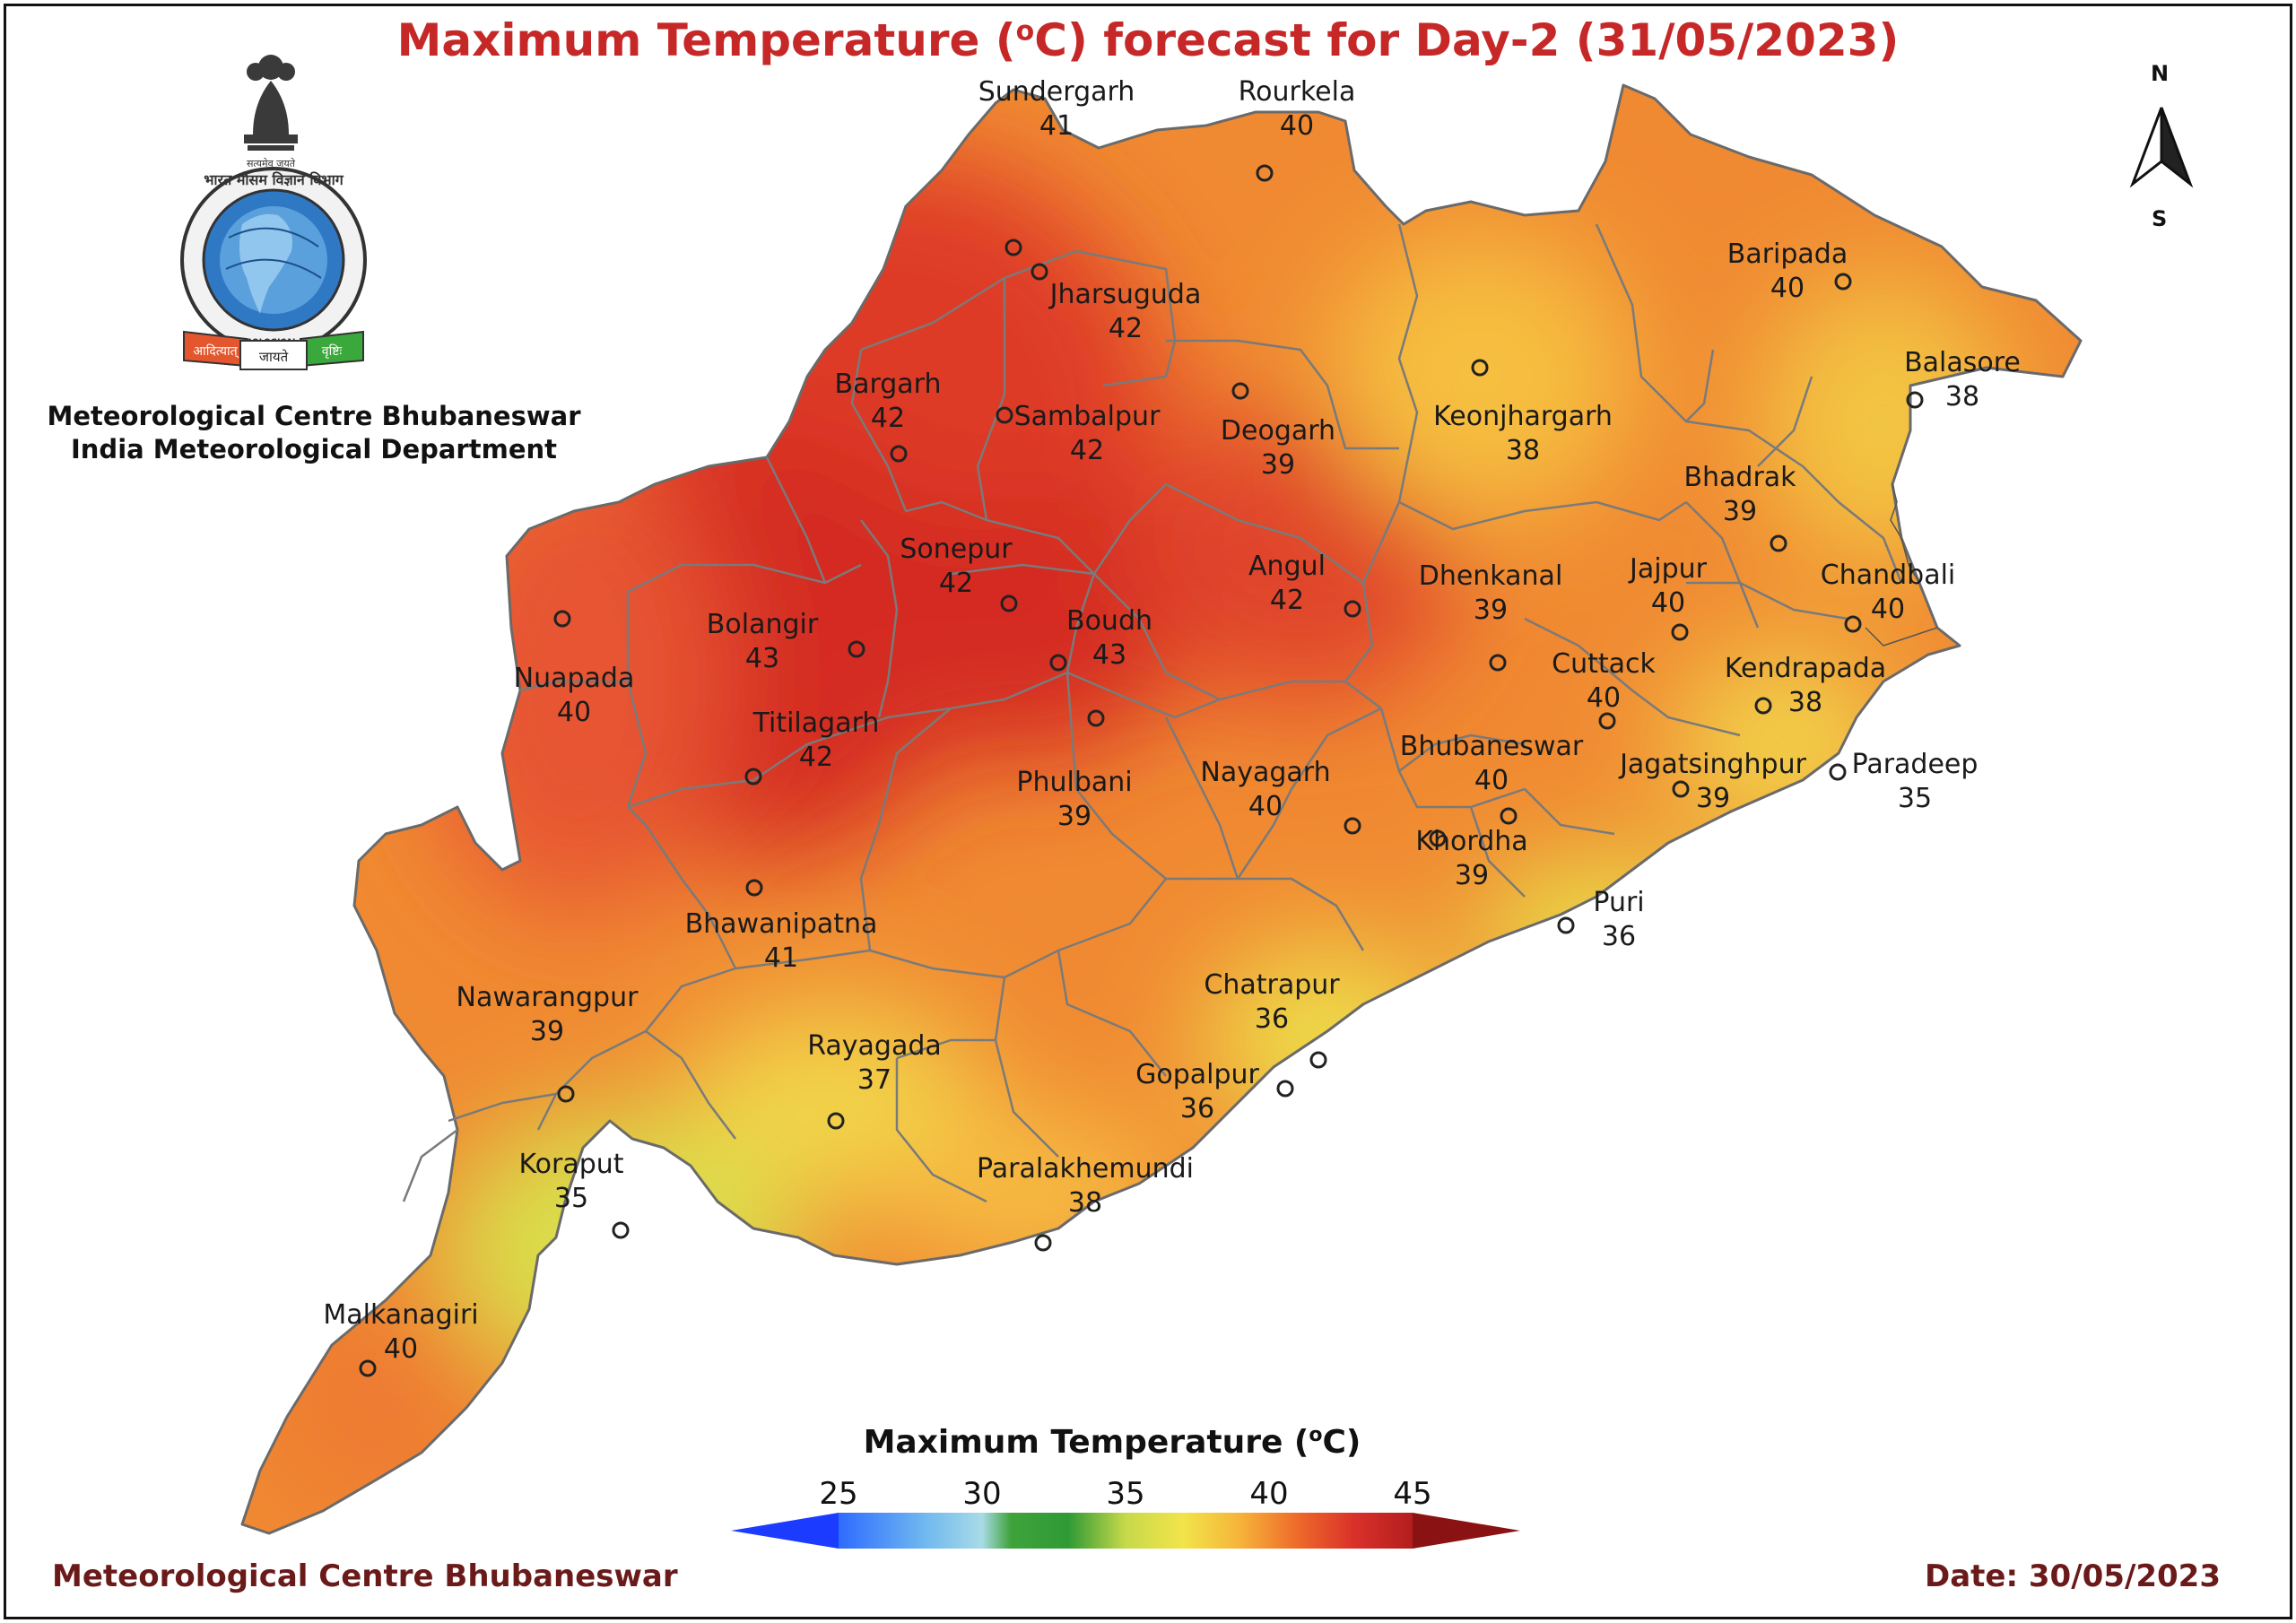 The height and width of the screenshot is (1623, 2296). What do you see at coordinates (1058, 663) in the screenshot?
I see `station-marker-boudh` at bounding box center [1058, 663].